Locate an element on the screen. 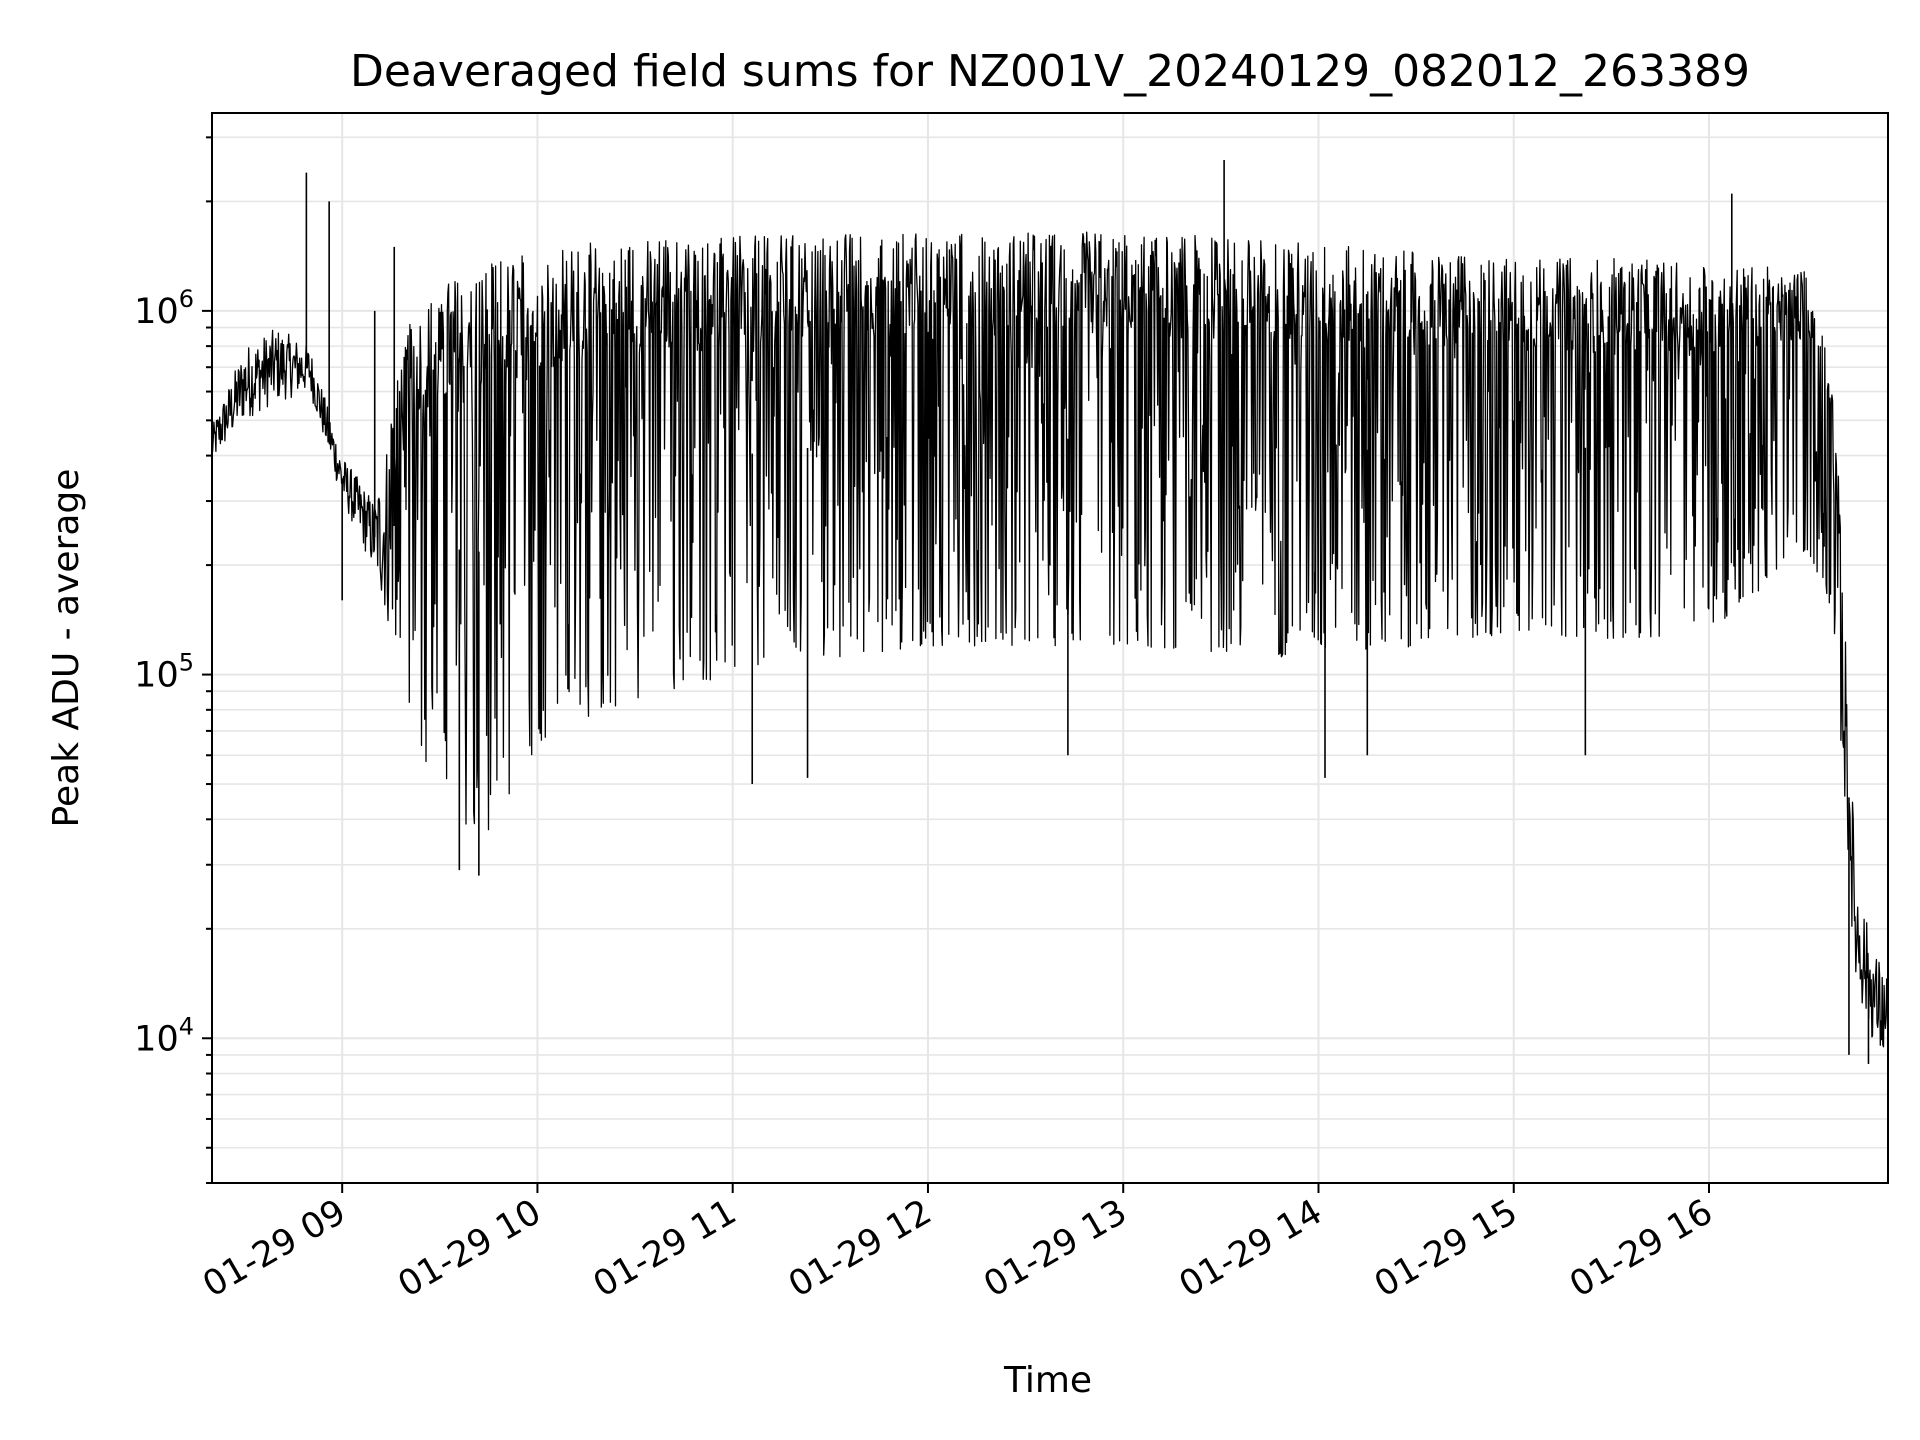 Image resolution: width=1920 pixels, height=1440 pixels. y-tick-label-exponent: 6 is located at coordinates (186, 299).